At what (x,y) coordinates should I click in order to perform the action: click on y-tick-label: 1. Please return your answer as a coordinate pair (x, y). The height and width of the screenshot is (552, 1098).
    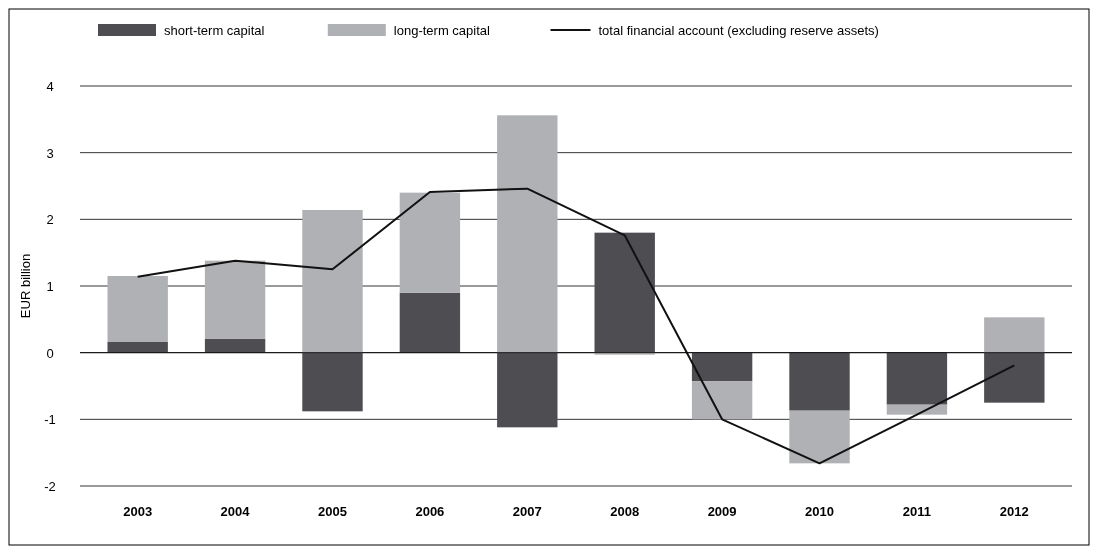
    Looking at the image, I should click on (50, 286).